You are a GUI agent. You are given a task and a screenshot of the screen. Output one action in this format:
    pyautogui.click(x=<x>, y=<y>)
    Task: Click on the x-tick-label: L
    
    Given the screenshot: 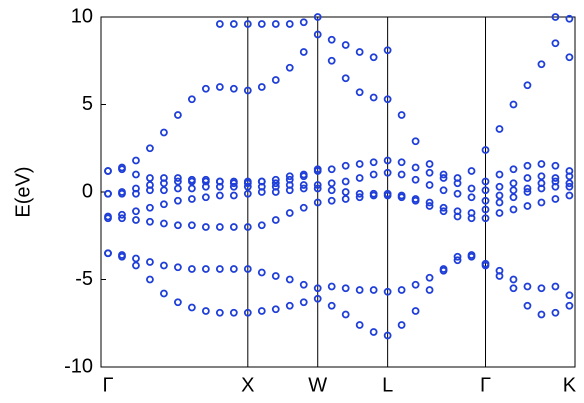 What is the action you would take?
    pyautogui.click(x=387, y=385)
    